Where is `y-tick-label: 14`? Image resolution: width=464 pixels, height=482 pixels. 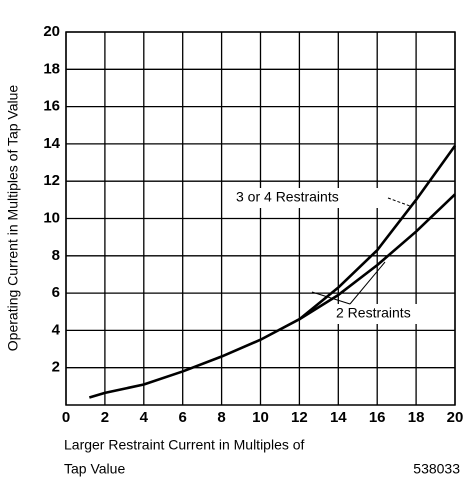
y-tick-label: 14 is located at coordinates (51, 143).